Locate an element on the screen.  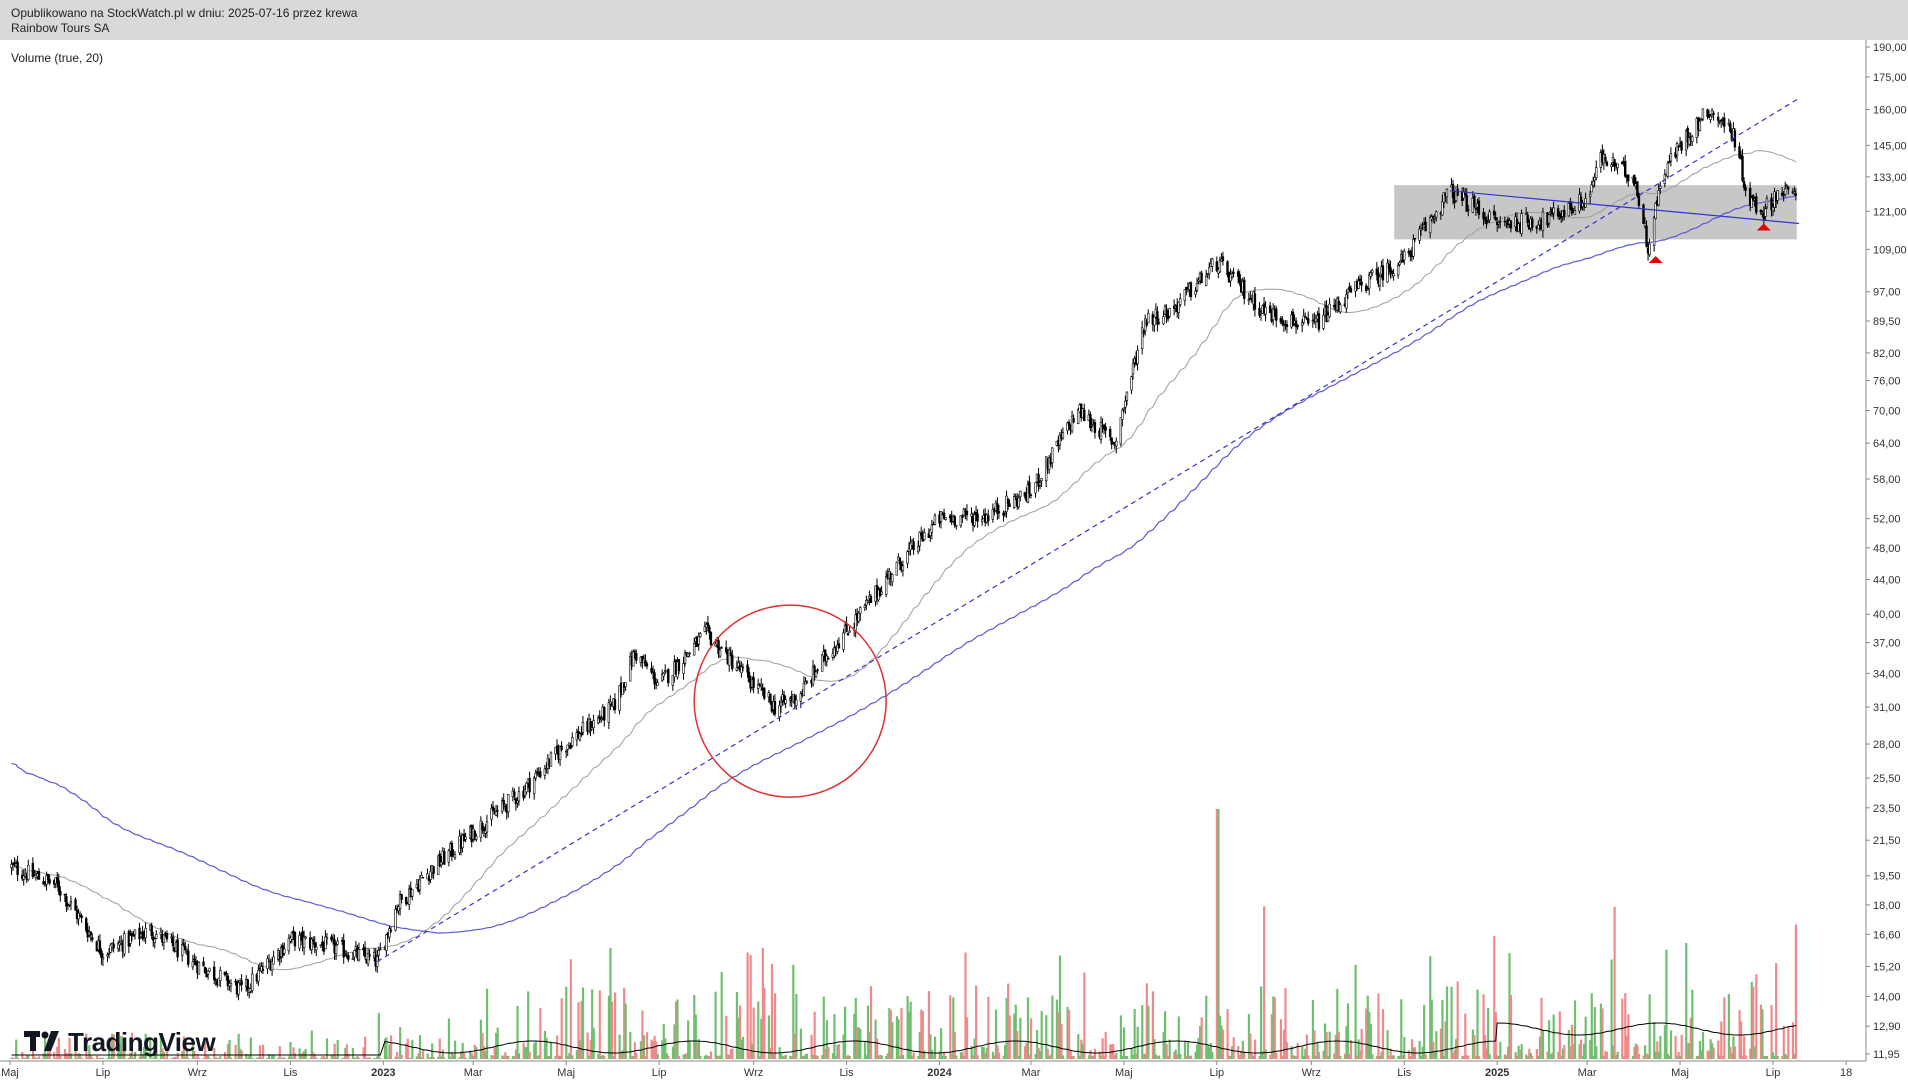
y-tick-label: 160,00 is located at coordinates (1890, 111).